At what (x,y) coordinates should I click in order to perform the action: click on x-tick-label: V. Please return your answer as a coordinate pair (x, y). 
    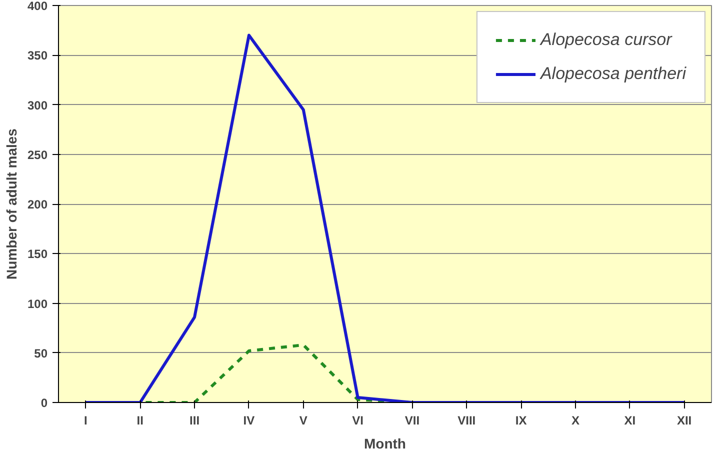
    Looking at the image, I should click on (303, 421).